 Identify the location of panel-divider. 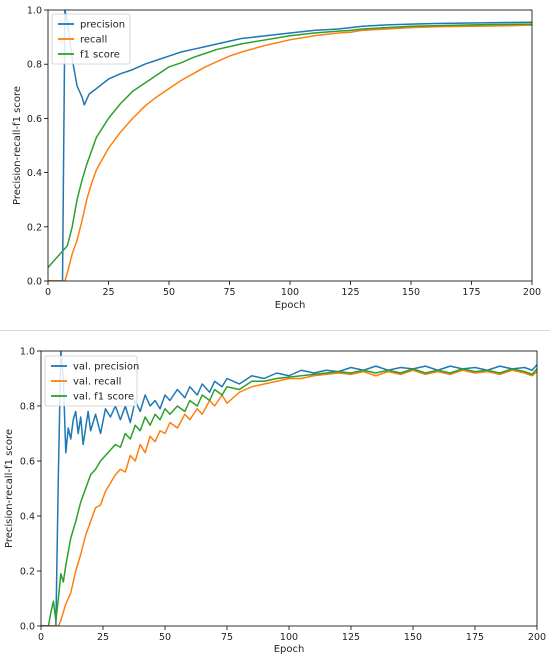
(275, 330).